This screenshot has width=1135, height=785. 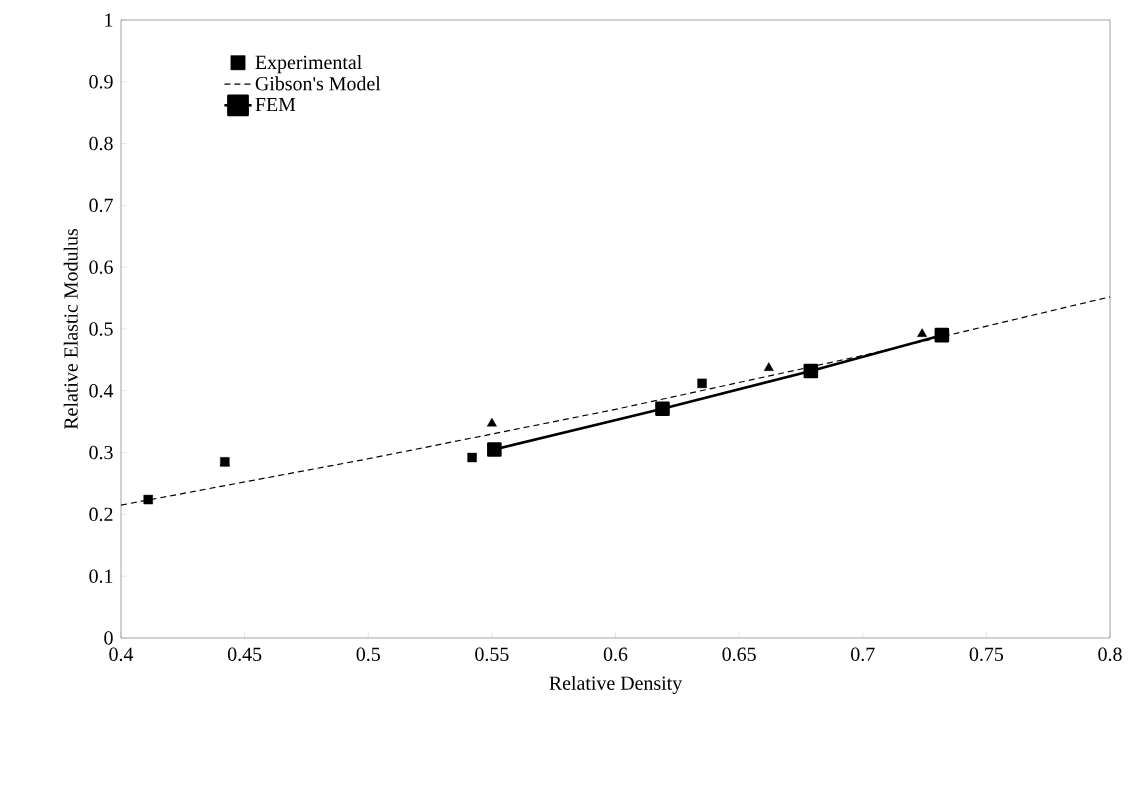 I want to click on legend-label: Gibson's Model, so click(x=318, y=83).